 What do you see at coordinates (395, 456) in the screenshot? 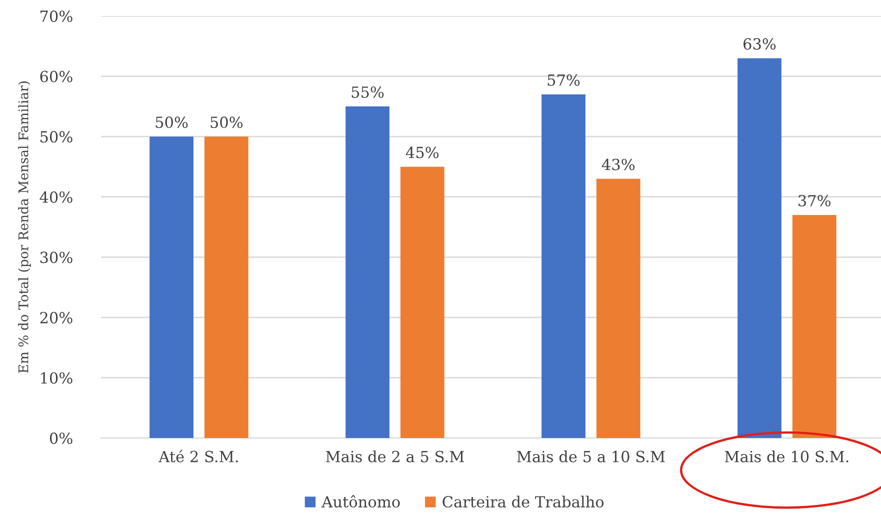
I see `x-tick-label: Mais de 2 a 5 S.M` at bounding box center [395, 456].